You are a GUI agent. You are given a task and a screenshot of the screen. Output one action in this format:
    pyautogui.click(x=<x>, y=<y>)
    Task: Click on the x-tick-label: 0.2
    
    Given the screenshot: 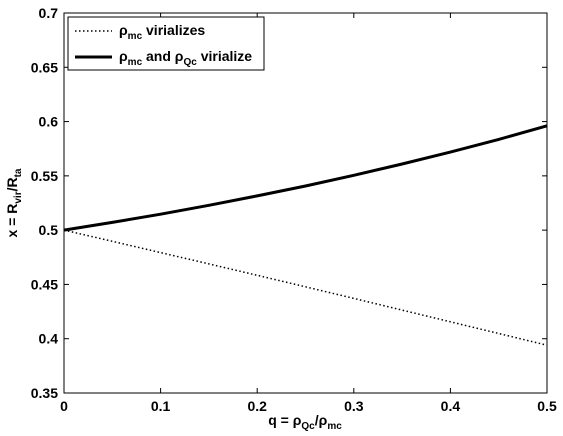 What is the action you would take?
    pyautogui.click(x=257, y=406)
    